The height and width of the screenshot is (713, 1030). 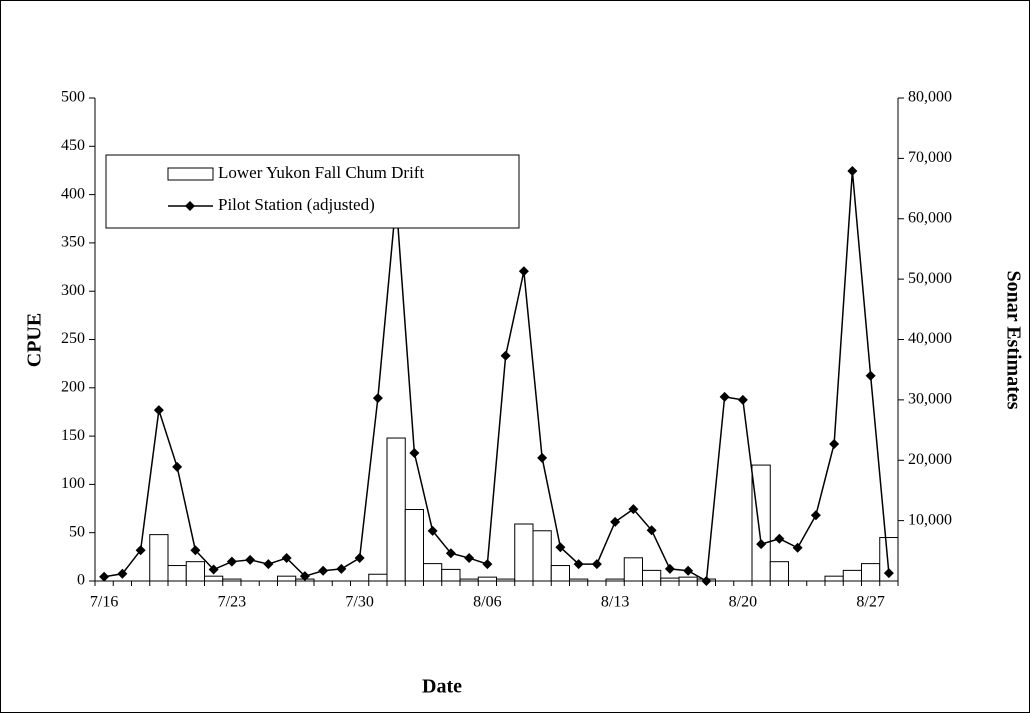 I want to click on legend-swatch, so click(x=190, y=174).